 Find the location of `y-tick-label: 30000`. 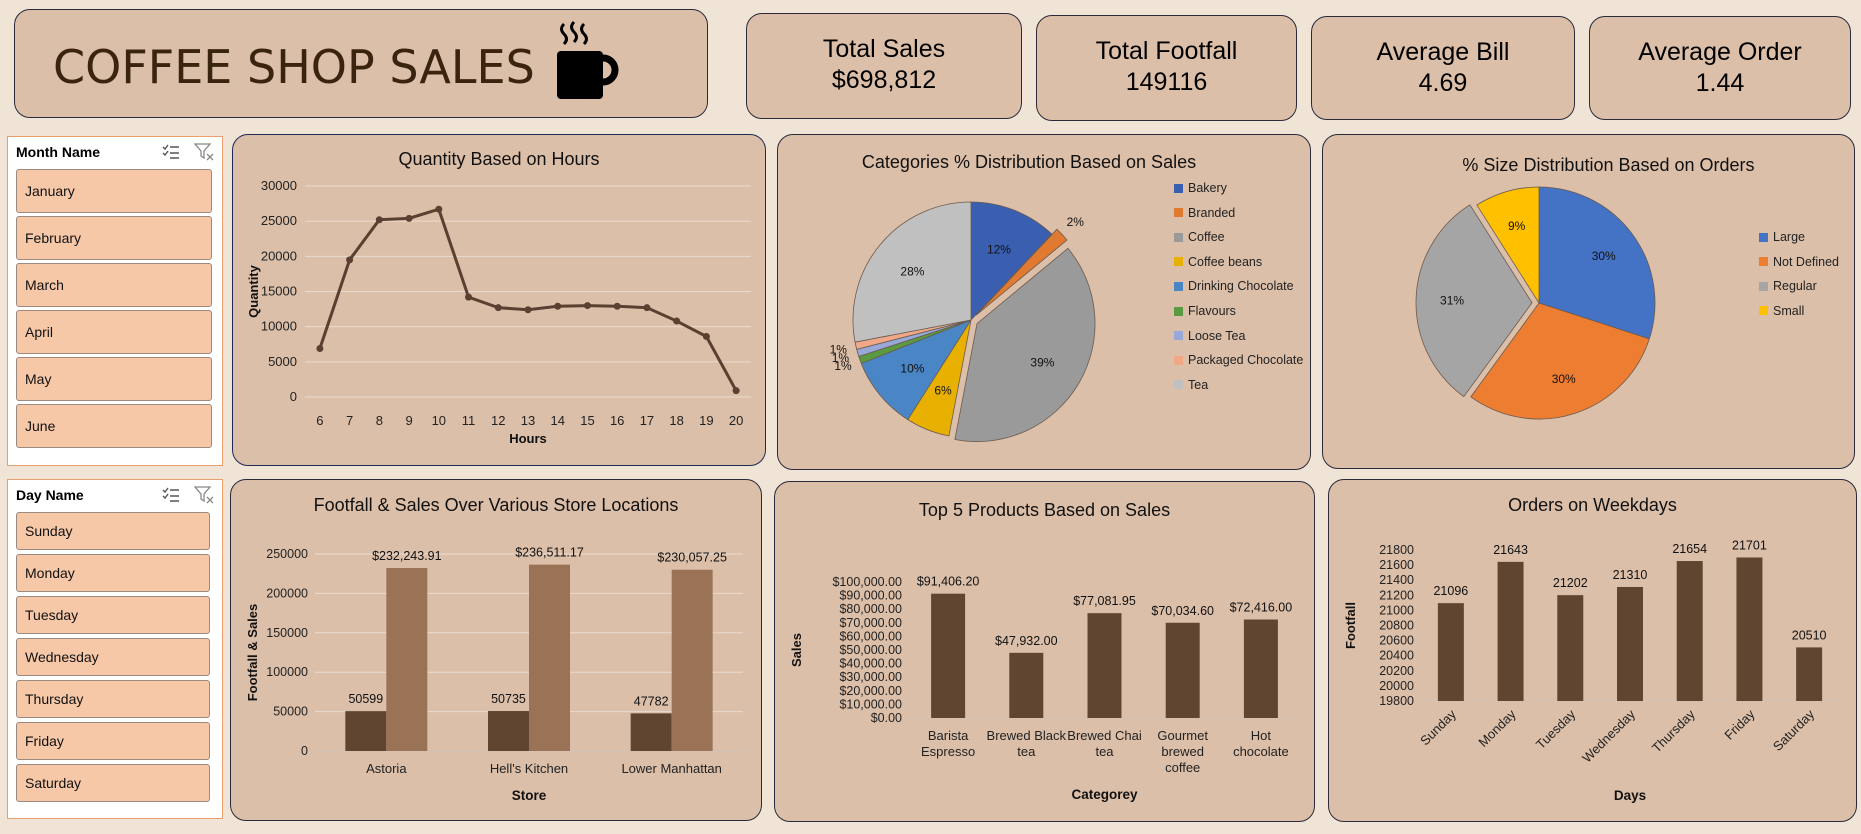

y-tick-label: 30000 is located at coordinates (279, 185).